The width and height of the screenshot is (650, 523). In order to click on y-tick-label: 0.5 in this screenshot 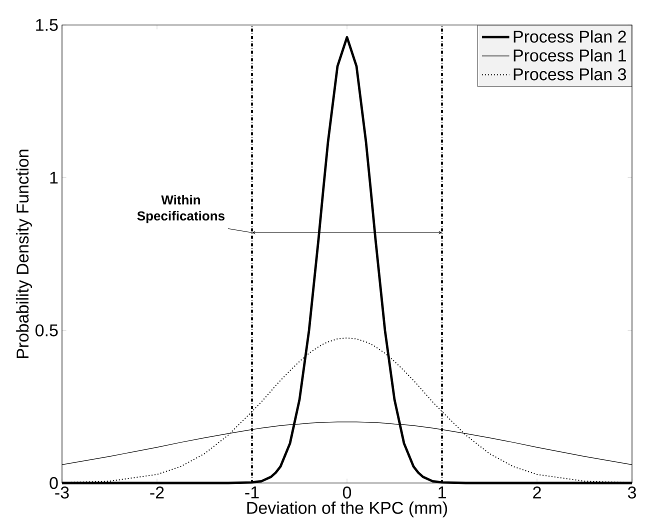, I will do `click(46, 330)`.